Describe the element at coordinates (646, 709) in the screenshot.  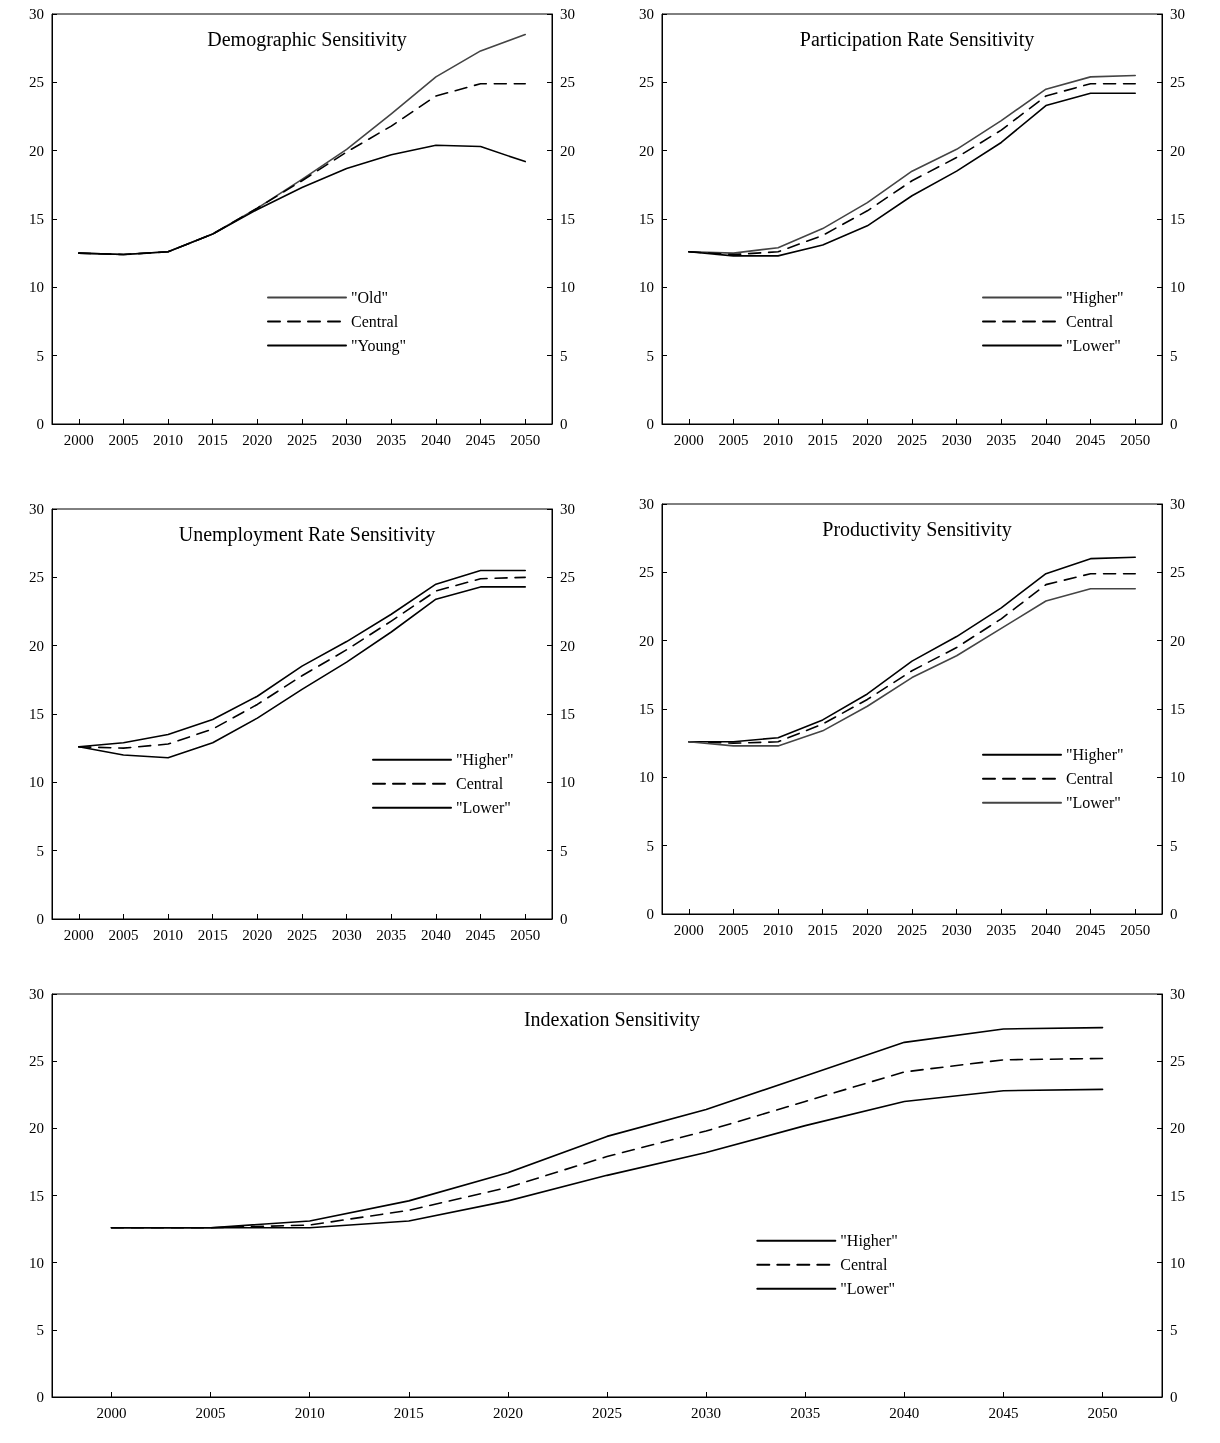
I see `y-tick-label: 15` at that location.